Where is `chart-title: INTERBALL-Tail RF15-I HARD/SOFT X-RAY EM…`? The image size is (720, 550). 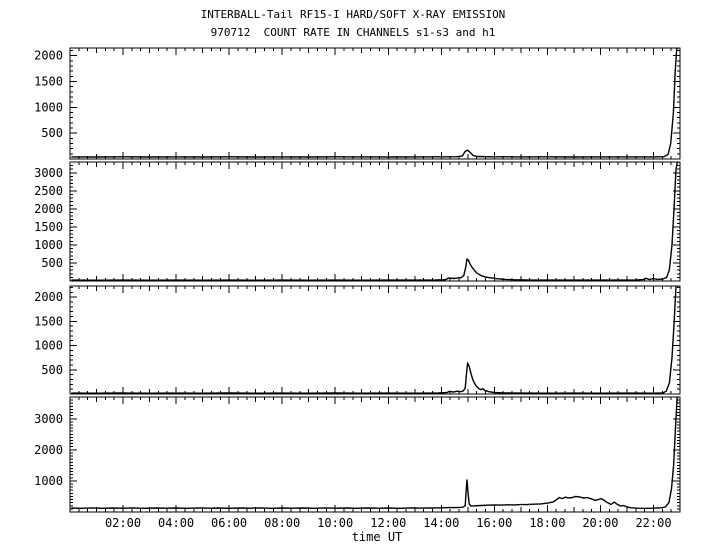 chart-title: INTERBALL-Tail RF15-I HARD/SOFT X-RAY EM… is located at coordinates (353, 14).